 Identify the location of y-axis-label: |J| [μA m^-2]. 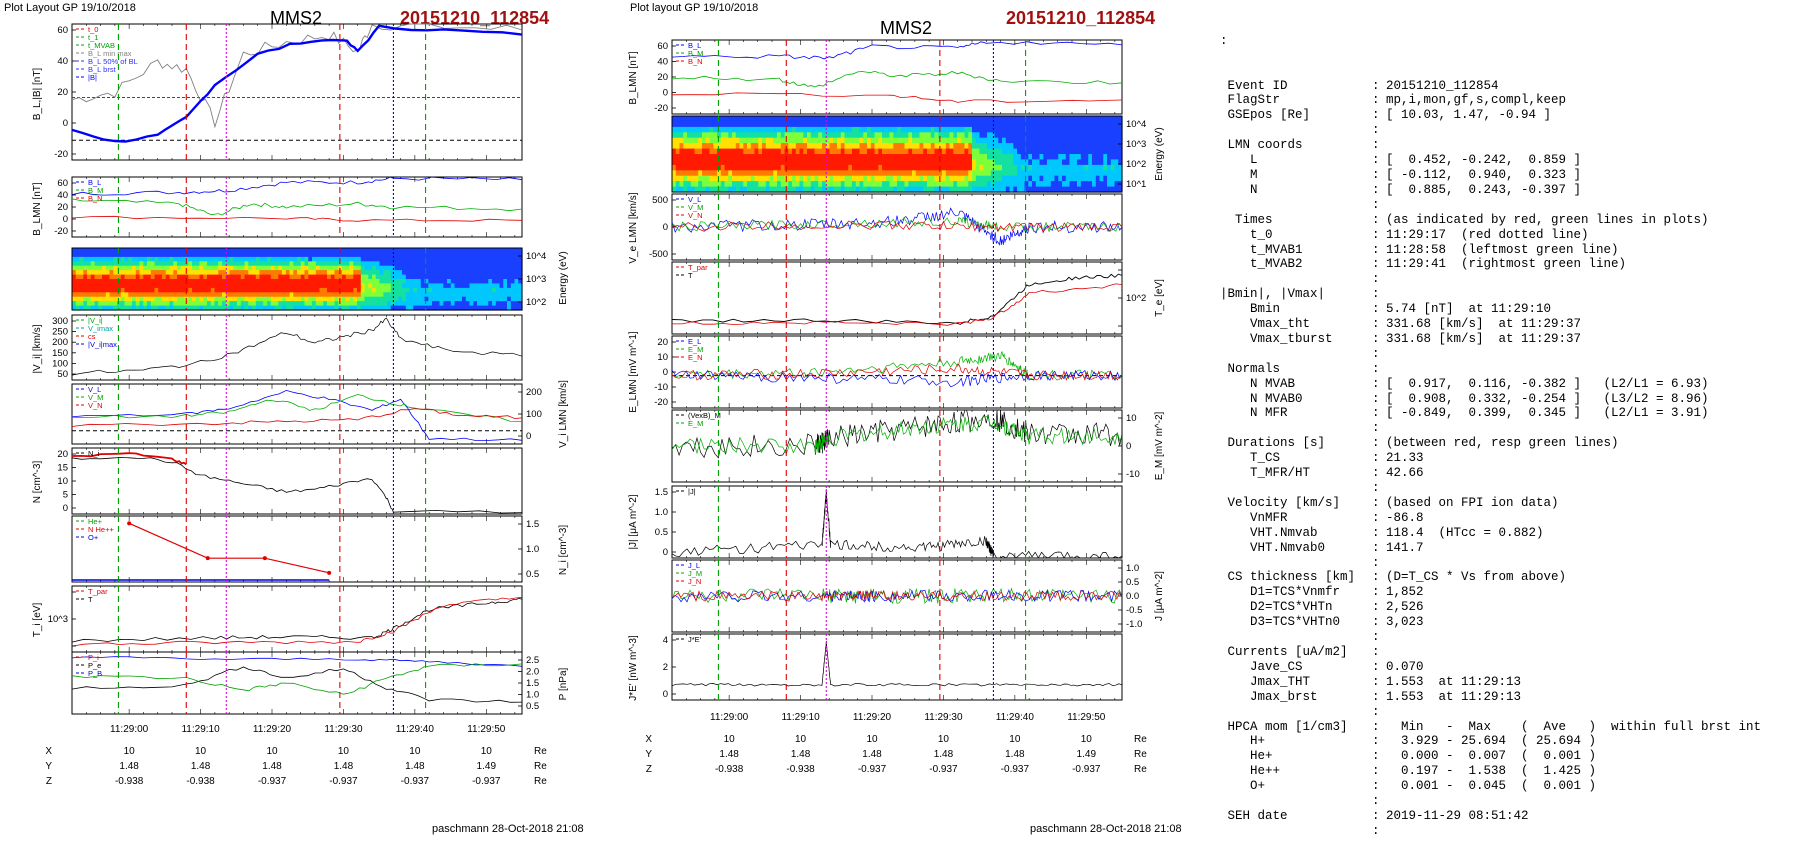
(633, 521).